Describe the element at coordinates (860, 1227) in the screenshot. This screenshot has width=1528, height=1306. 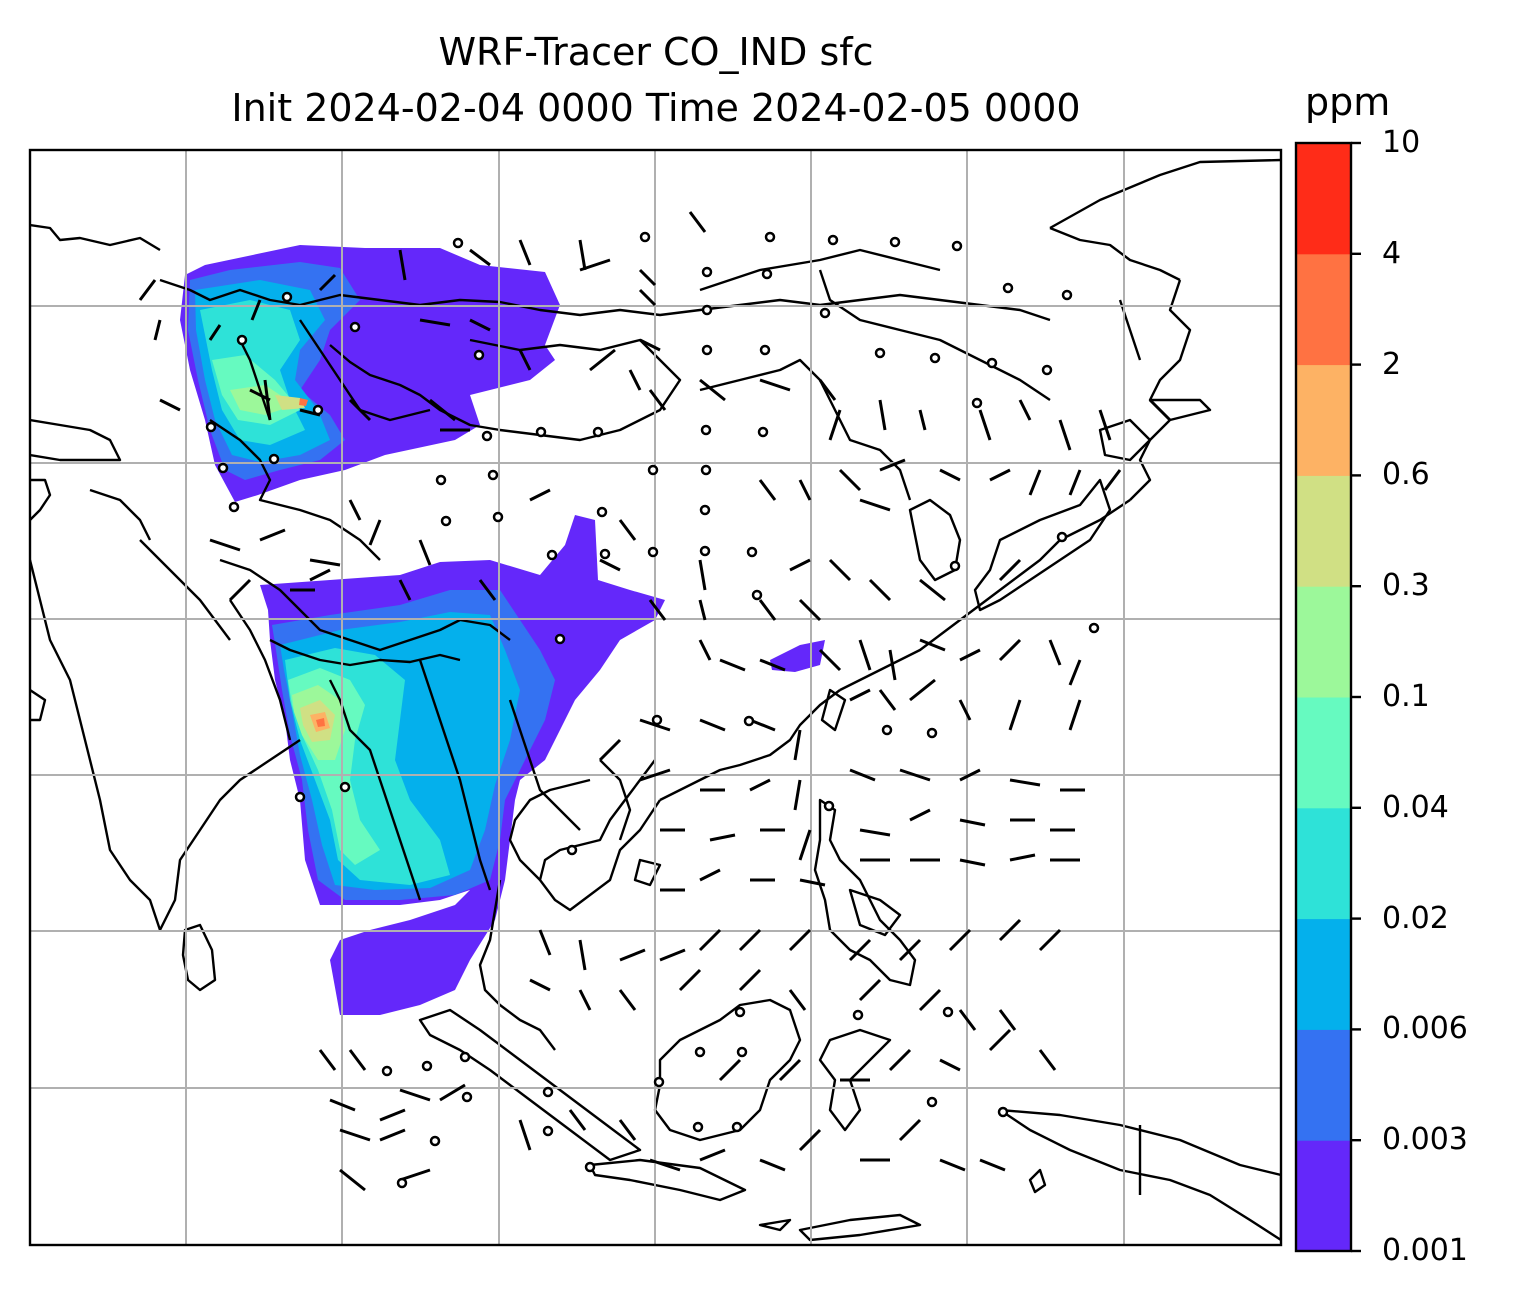
I see `coast-timor` at that location.